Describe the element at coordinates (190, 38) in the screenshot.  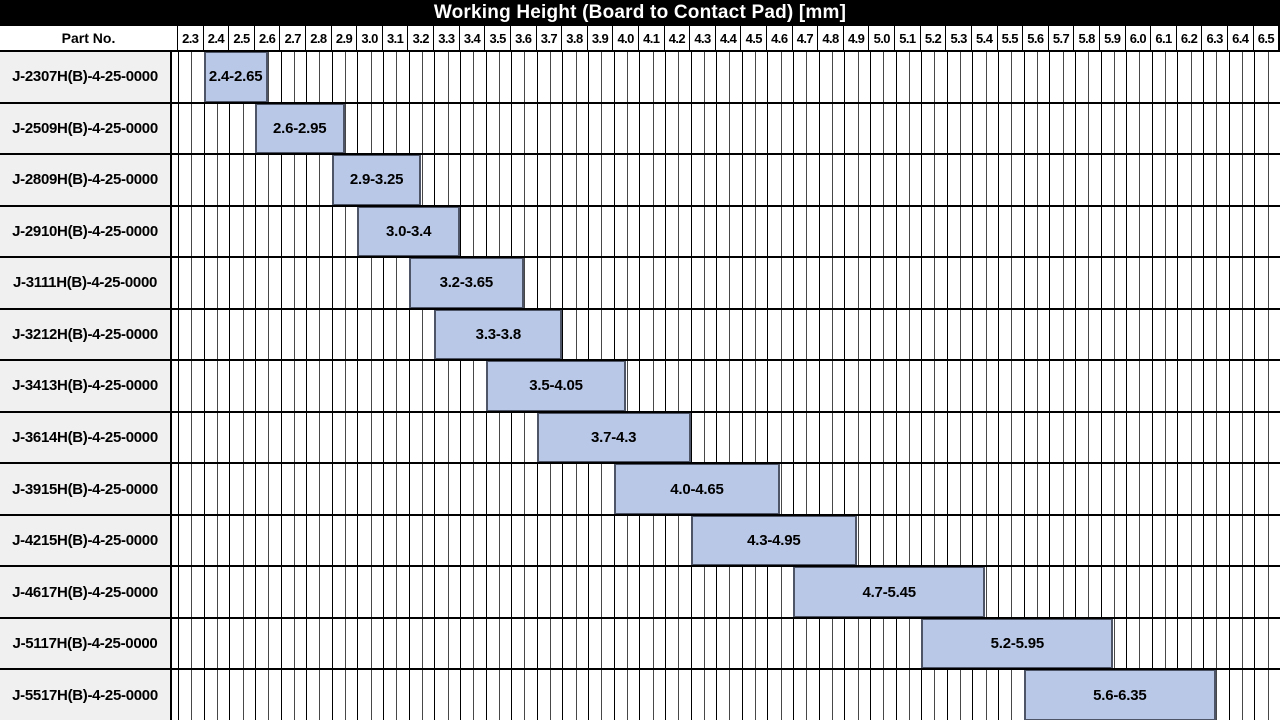
I see `axis-tick-2.3: 2.3` at that location.